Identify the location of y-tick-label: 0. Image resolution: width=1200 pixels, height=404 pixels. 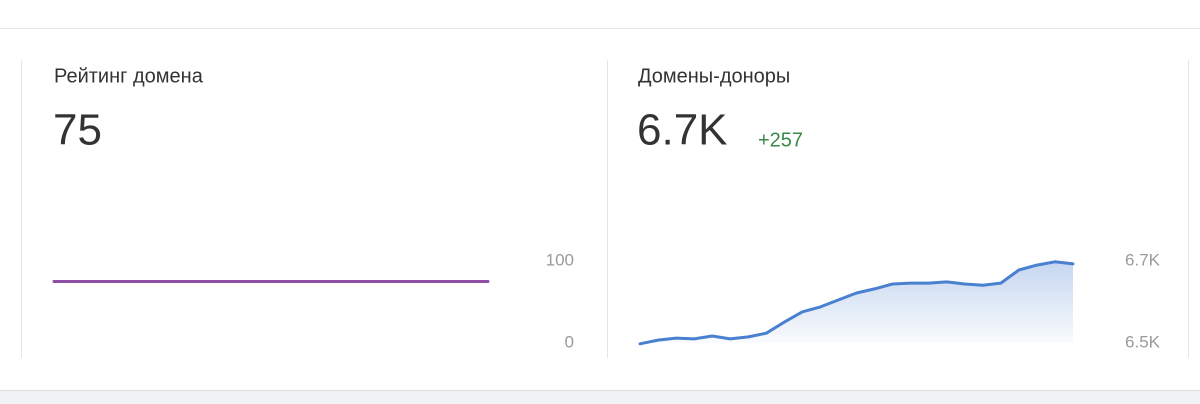
(569, 341).